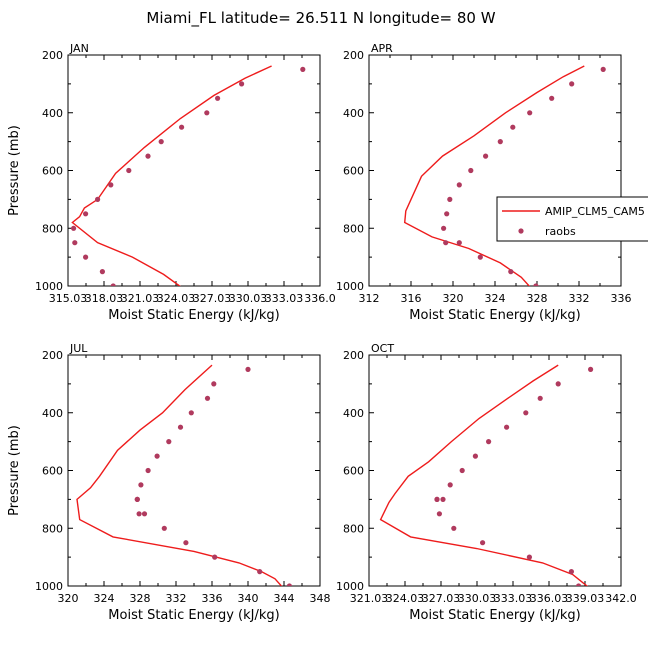 The width and height of the screenshot is (648, 648). I want to click on x-tick-label: 318.03, so click(104, 298).